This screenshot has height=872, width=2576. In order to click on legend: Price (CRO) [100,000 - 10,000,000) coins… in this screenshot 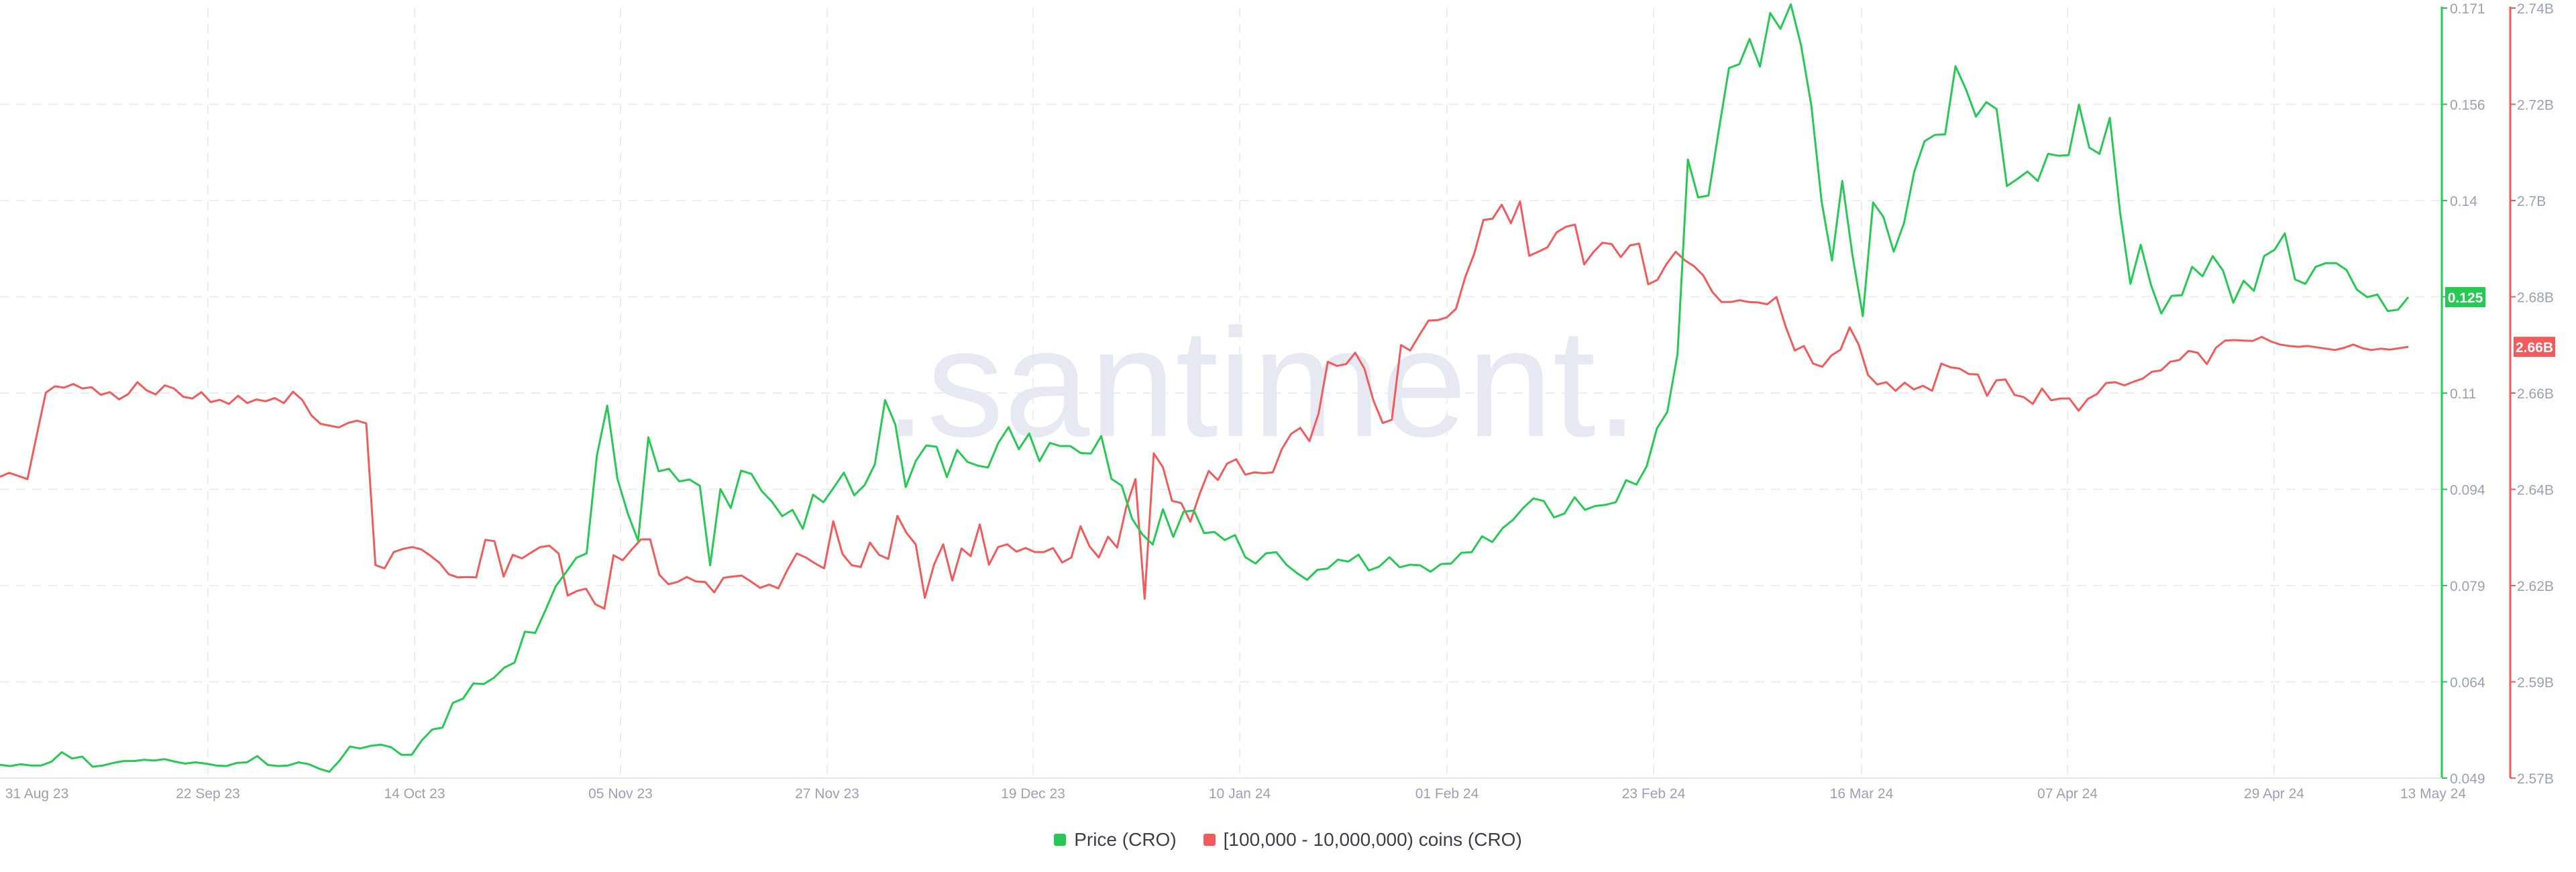, I will do `click(1288, 839)`.